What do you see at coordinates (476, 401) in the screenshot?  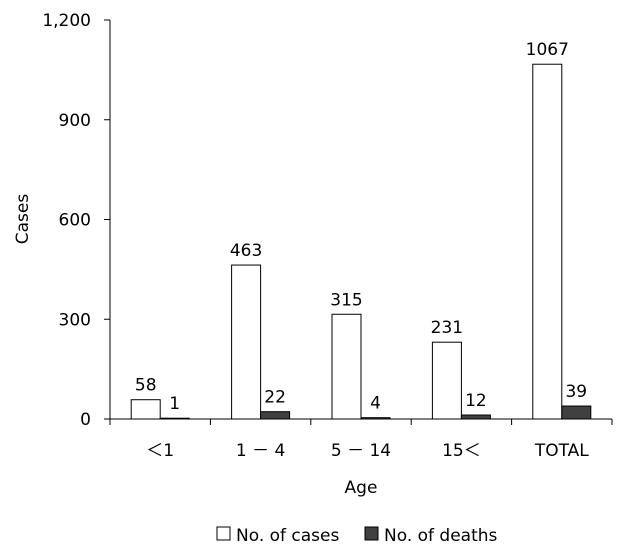 I see `data-label-deaths: 12` at bounding box center [476, 401].